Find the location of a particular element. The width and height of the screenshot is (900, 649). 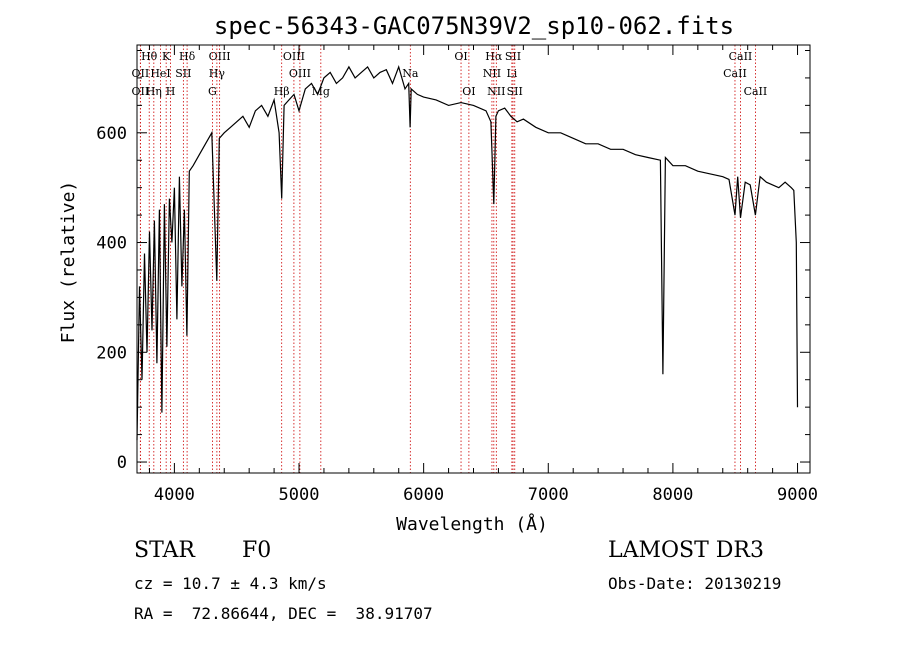

line-marker-label: Mg is located at coordinates (321, 91).